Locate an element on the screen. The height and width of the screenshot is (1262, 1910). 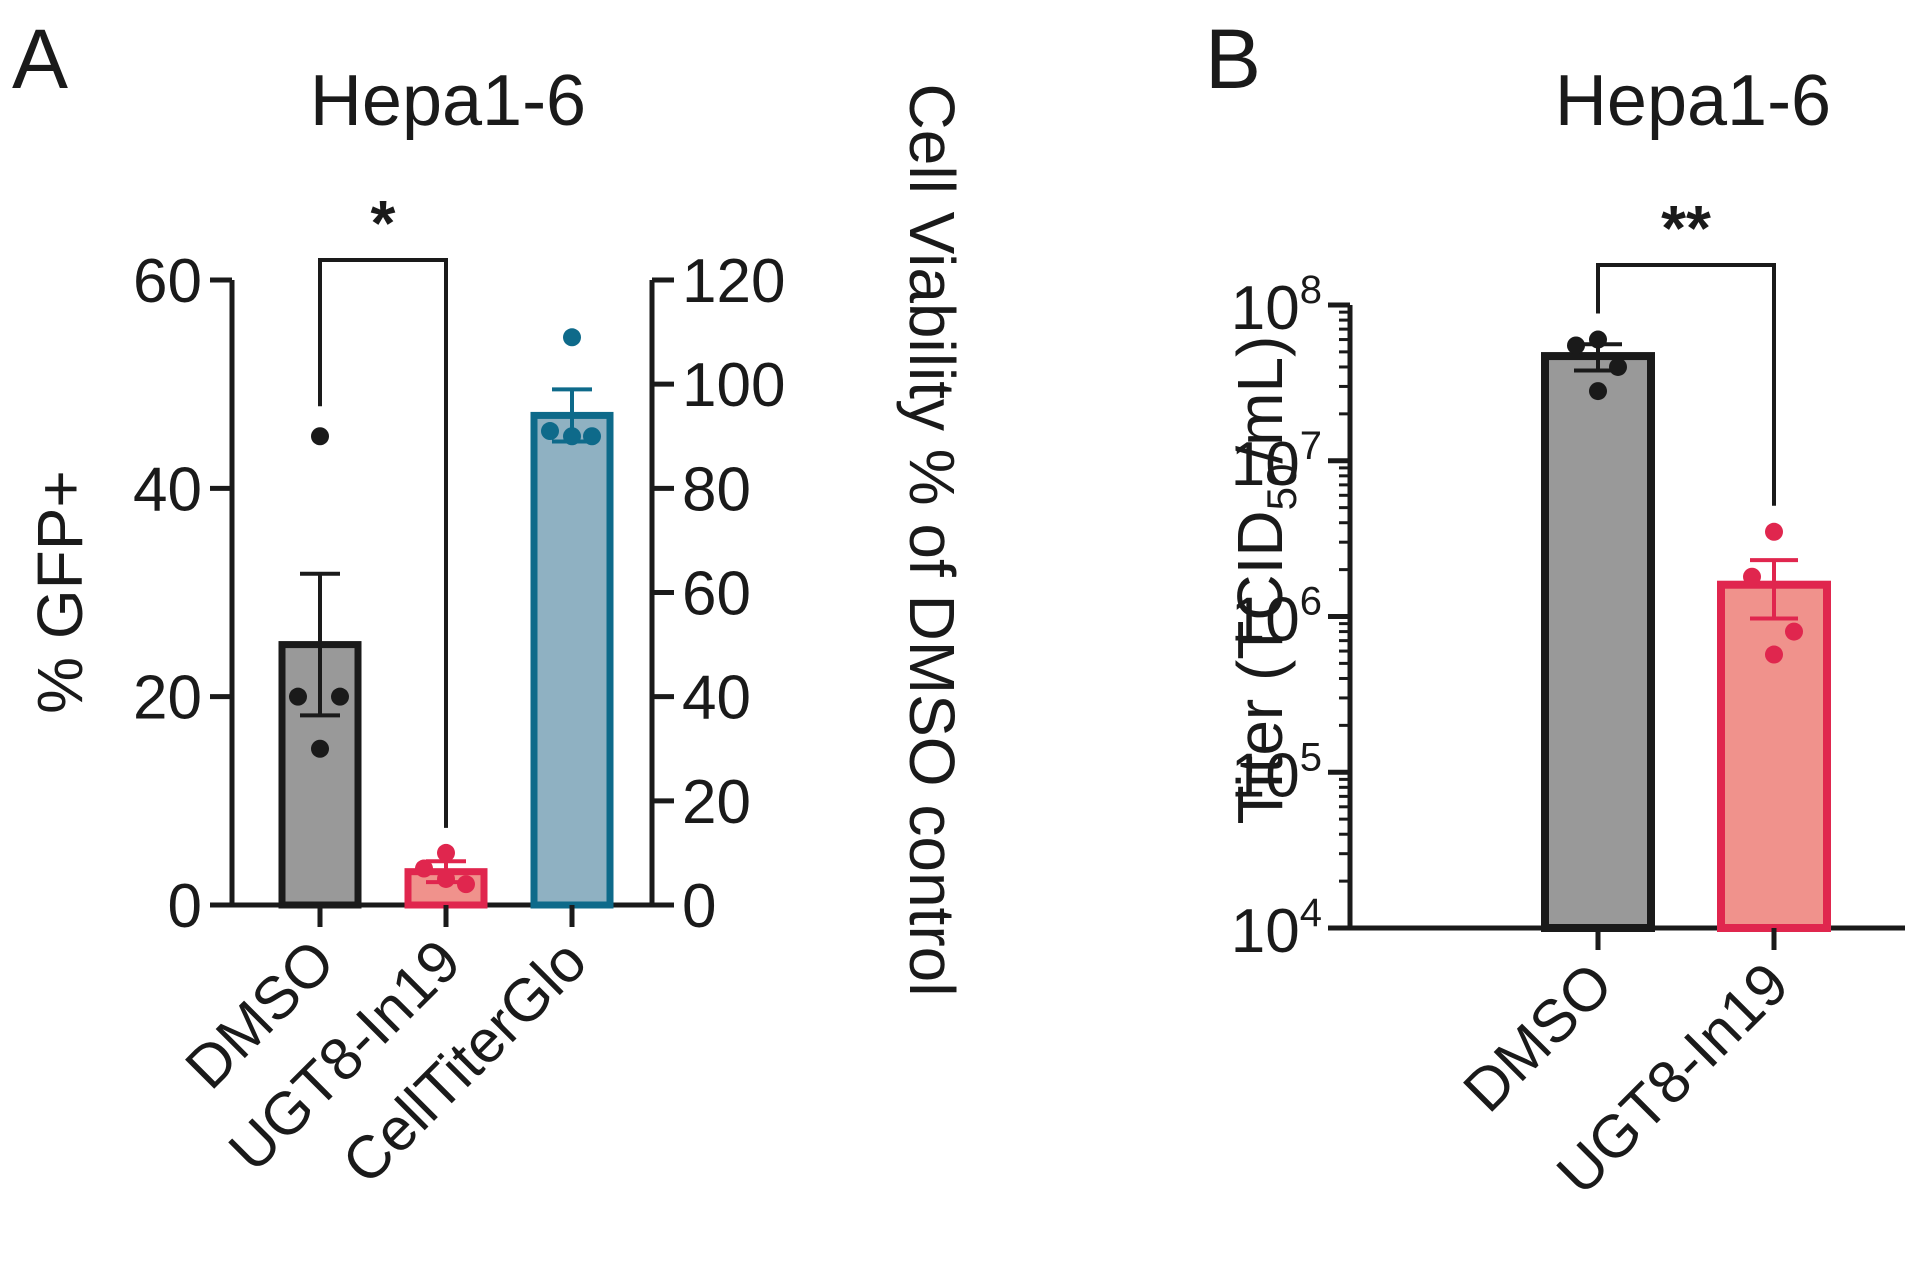
panel-a-y2-tick-label: 20 is located at coordinates (716, 802).